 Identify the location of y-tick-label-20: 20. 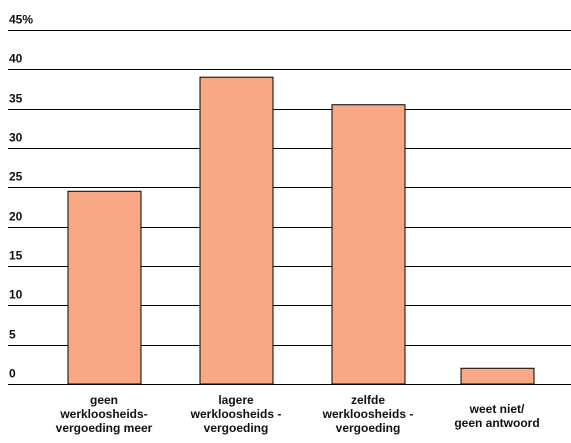
(16, 217).